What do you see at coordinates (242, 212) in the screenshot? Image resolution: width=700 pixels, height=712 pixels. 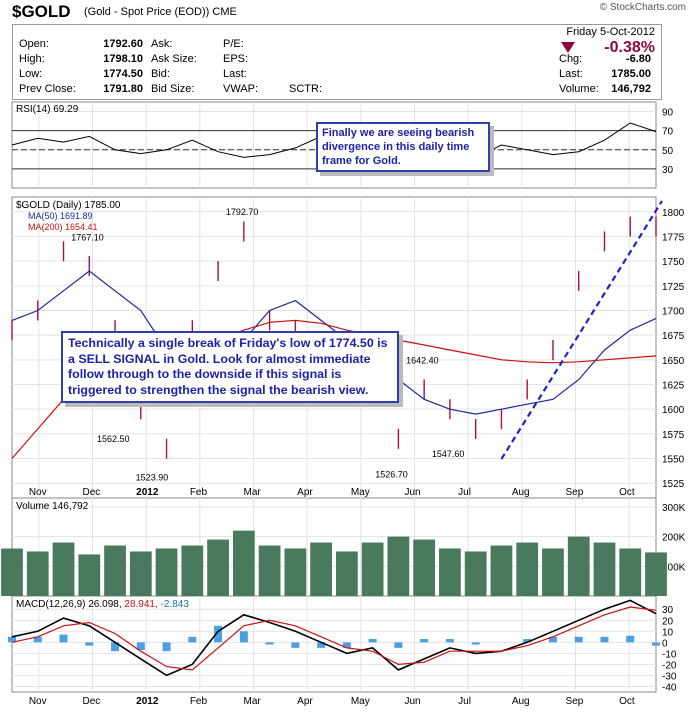 I see `price-label: 1792.70` at bounding box center [242, 212].